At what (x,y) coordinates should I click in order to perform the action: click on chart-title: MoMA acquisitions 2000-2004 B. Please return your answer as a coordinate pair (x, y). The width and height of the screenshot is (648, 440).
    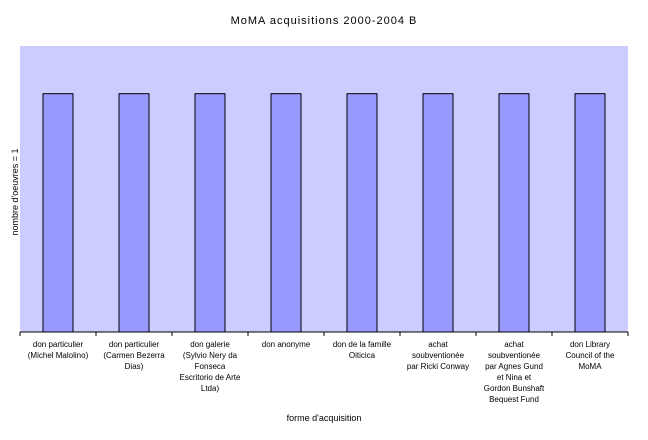
    Looking at the image, I should click on (324, 21).